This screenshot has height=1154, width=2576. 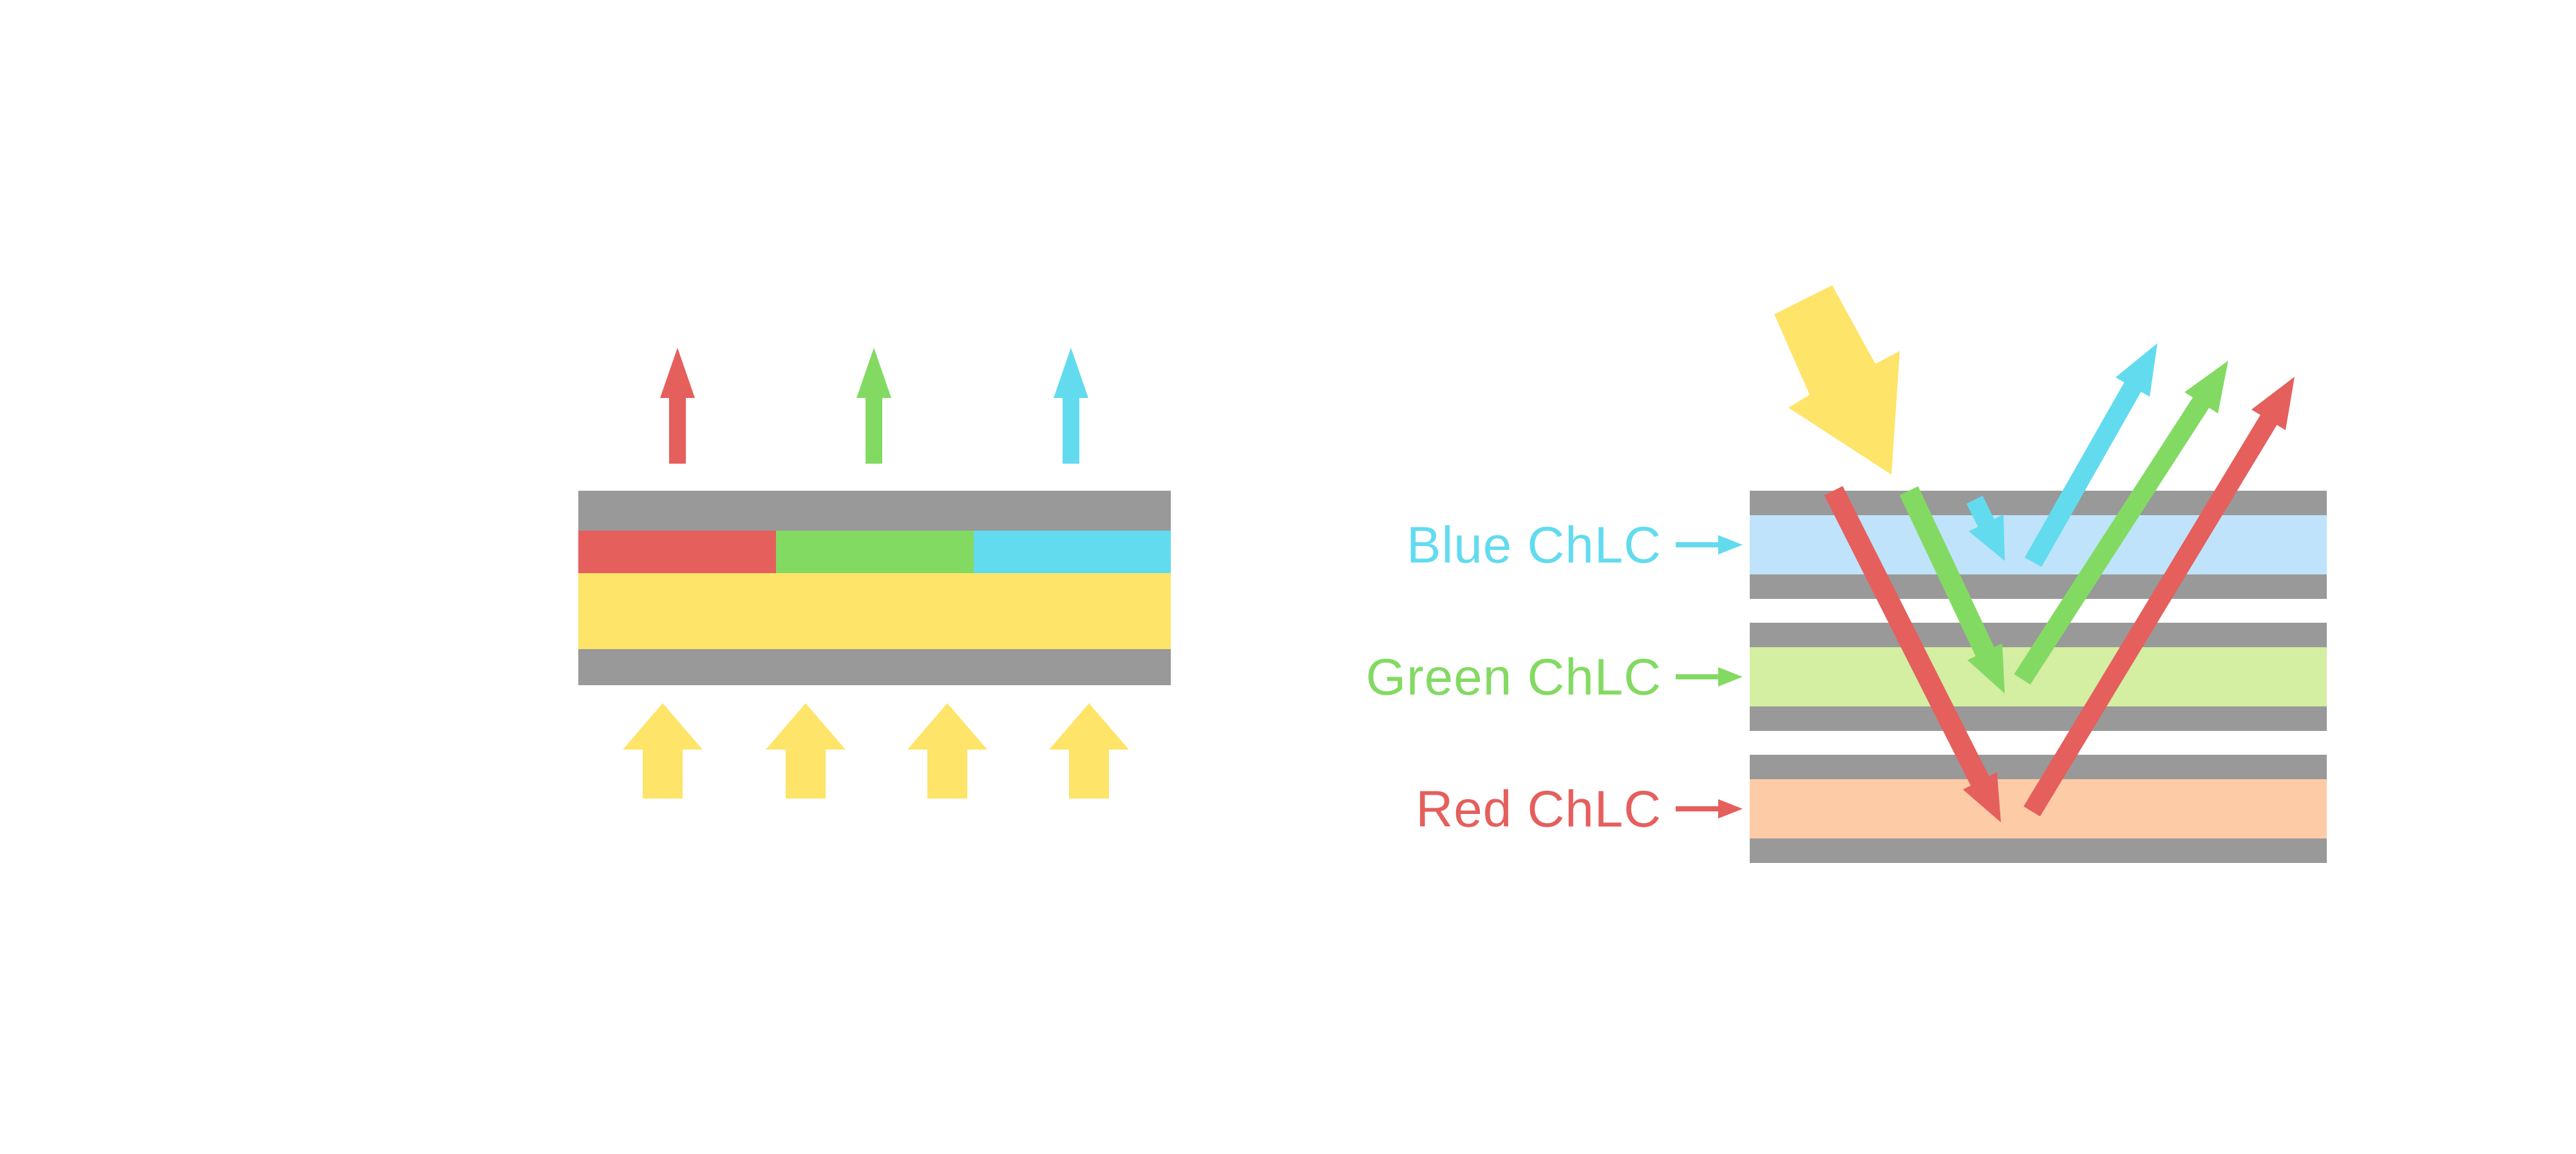 What do you see at coordinates (1534, 545) in the screenshot?
I see `blue-chlc-label: Blue ChLC` at bounding box center [1534, 545].